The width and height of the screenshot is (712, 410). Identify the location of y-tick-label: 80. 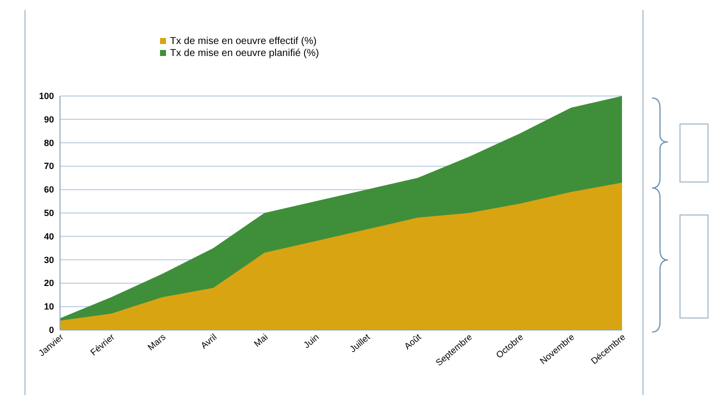
(49, 143).